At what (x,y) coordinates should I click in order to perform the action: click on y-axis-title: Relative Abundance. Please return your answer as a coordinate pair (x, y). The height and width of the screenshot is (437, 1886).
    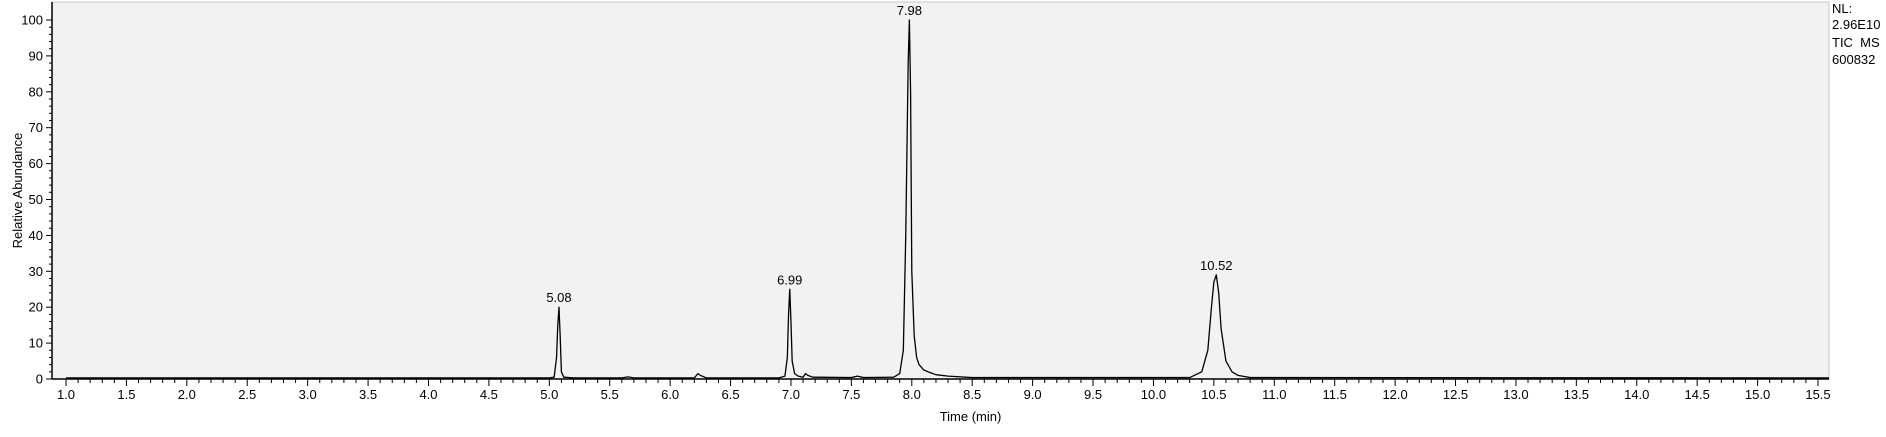
    Looking at the image, I should click on (17, 191).